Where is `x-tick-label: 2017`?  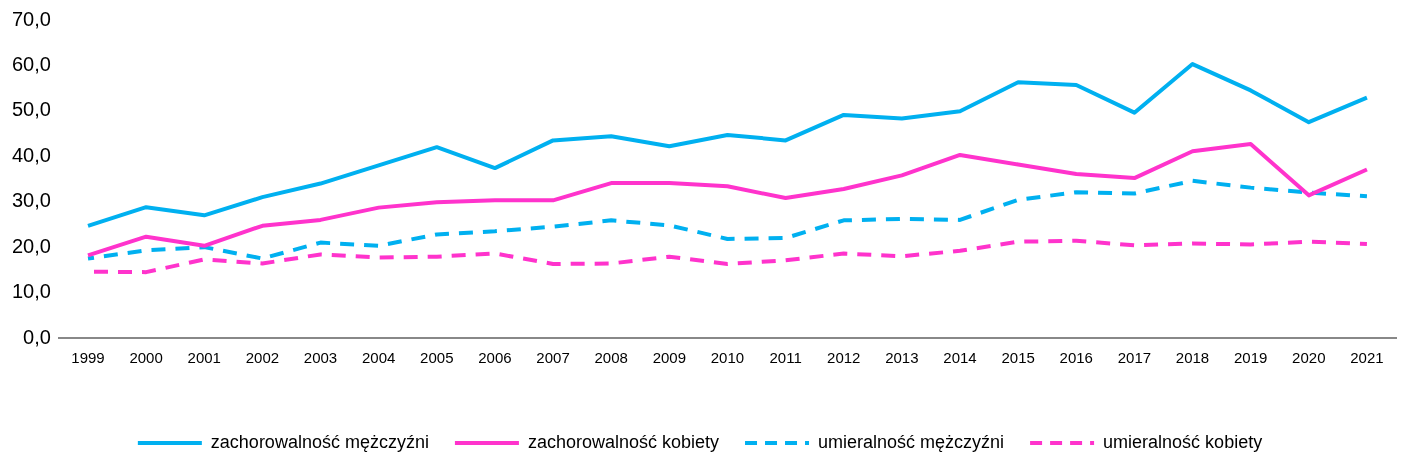
x-tick-label: 2017 is located at coordinates (1134, 358).